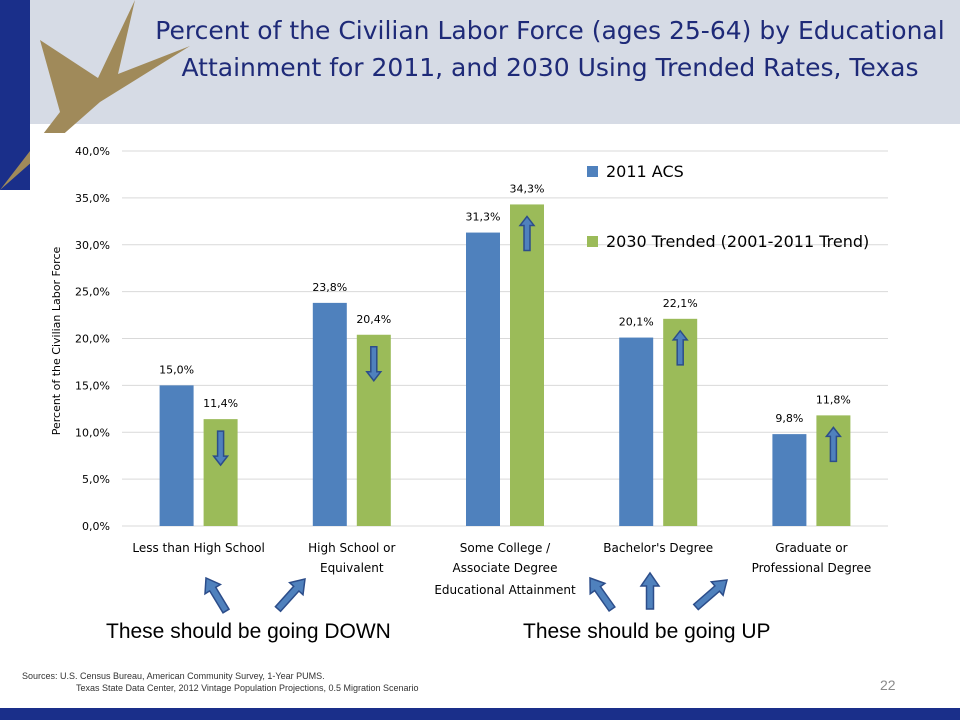  What do you see at coordinates (351, 548) in the screenshot?
I see `x-category-label: High School or` at bounding box center [351, 548].